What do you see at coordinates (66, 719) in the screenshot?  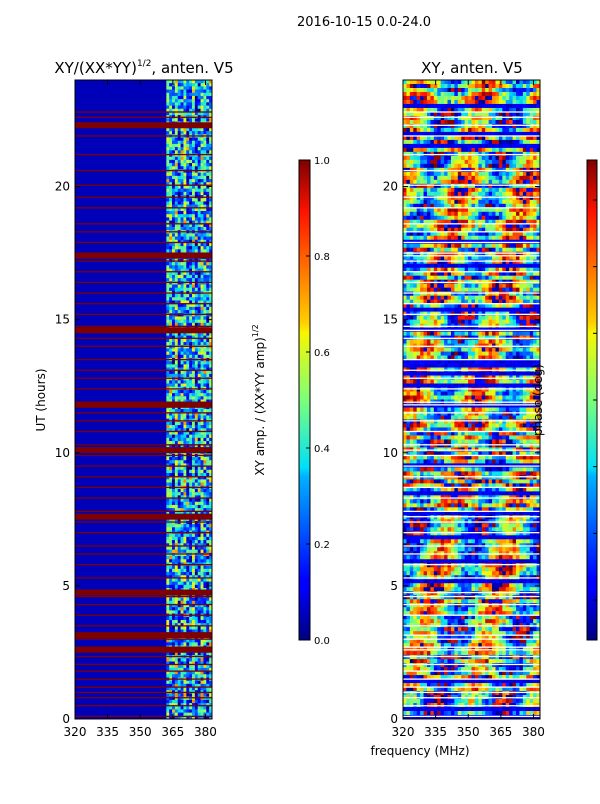 I see `y-tick-label: 0` at bounding box center [66, 719].